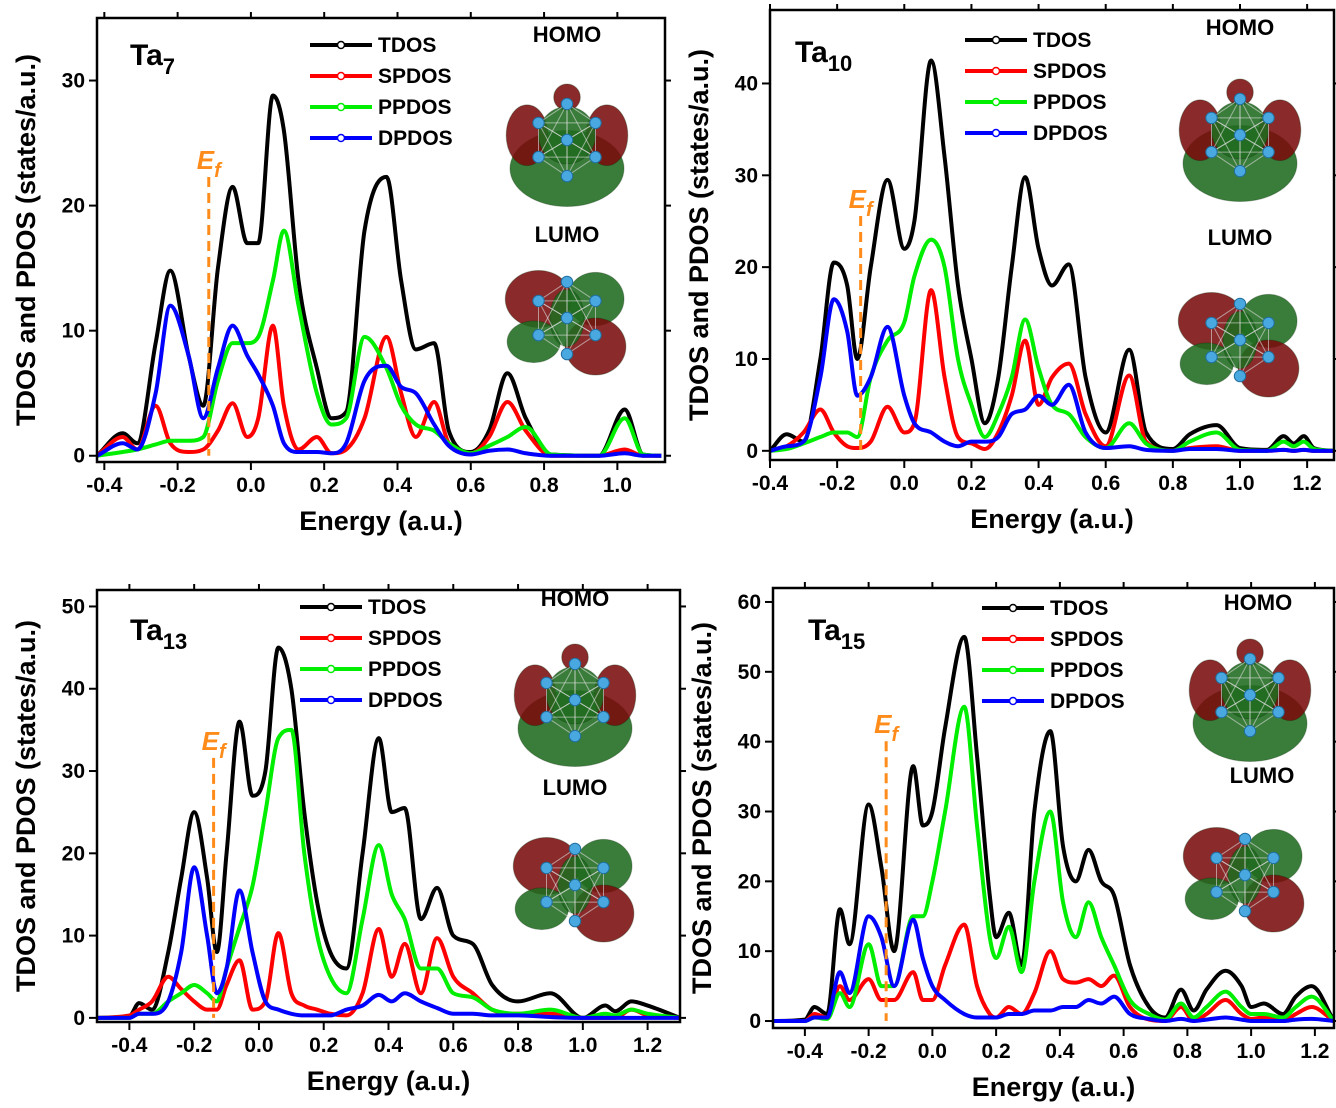  I want to click on legend-label: TDOS, so click(1079, 608).